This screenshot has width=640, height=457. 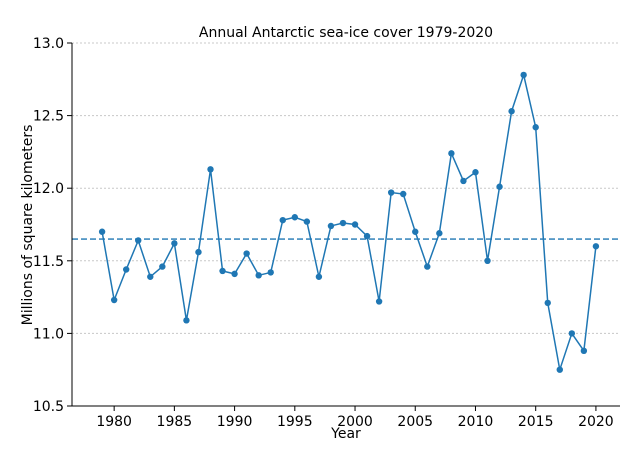 I want to click on x-tick-label: 1985, so click(x=175, y=422).